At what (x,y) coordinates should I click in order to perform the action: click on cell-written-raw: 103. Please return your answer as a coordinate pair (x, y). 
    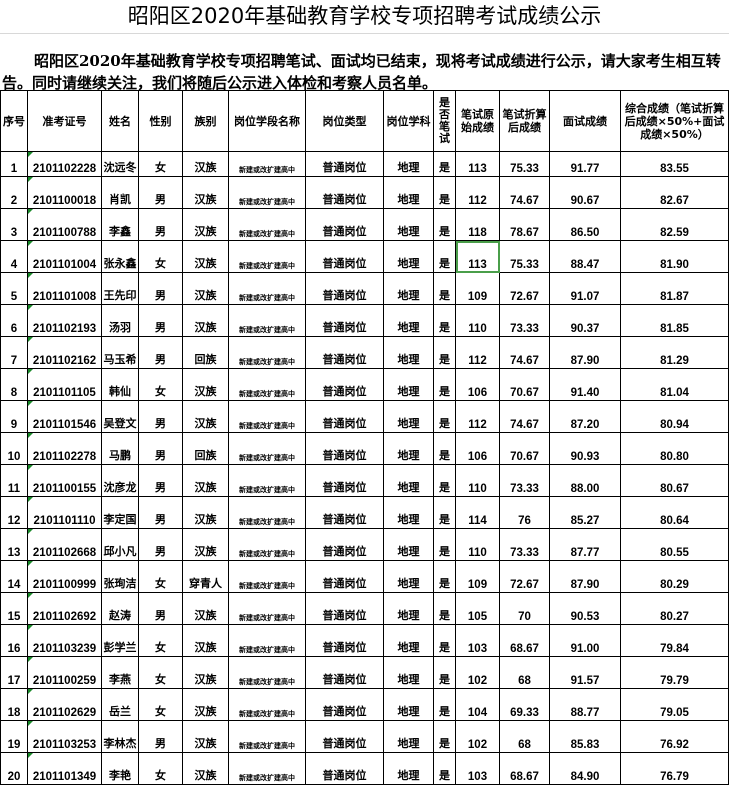
    Looking at the image, I should click on (477, 640).